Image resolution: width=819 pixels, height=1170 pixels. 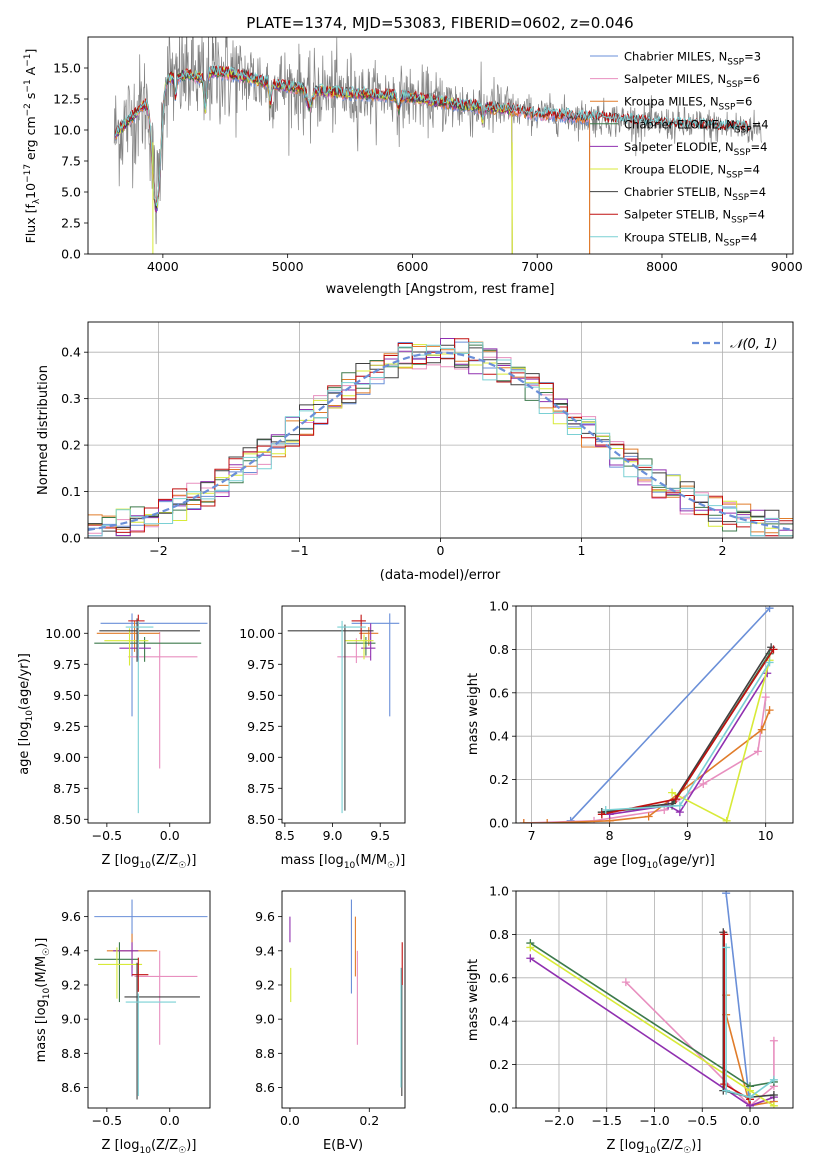 What do you see at coordinates (532, 835) in the screenshot?
I see `x-tick-label: 7` at bounding box center [532, 835].